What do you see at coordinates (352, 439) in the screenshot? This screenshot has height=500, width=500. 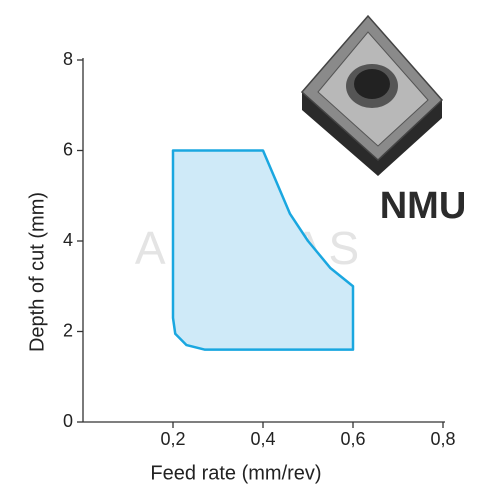 I see `x-tick-label: 0,6` at bounding box center [352, 439].